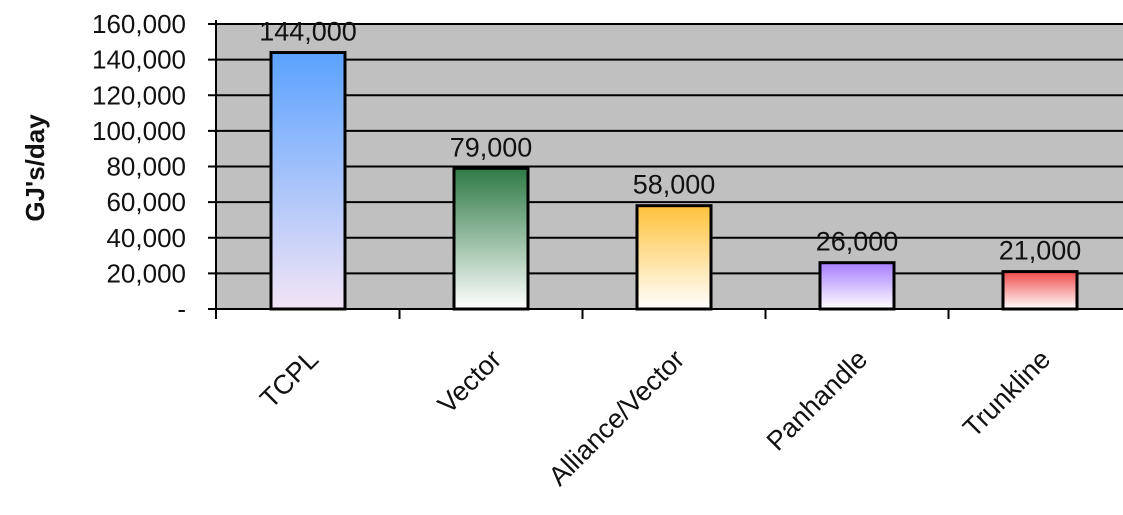 The height and width of the screenshot is (515, 1123). I want to click on data-label: 21,000, so click(1040, 251).